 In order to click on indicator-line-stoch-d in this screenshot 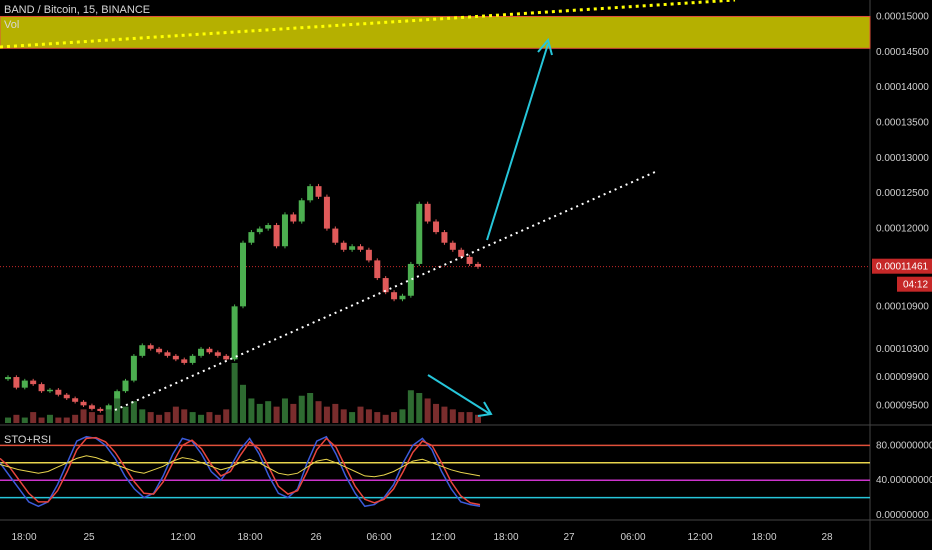, I will do `click(240, 471)`.